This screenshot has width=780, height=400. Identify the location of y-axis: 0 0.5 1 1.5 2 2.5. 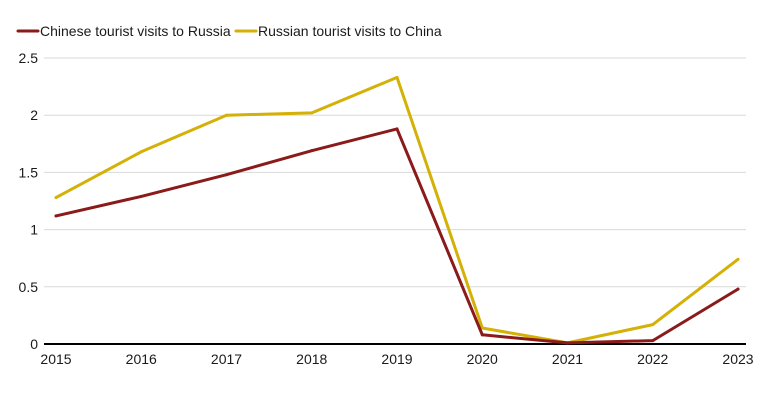
(29, 201).